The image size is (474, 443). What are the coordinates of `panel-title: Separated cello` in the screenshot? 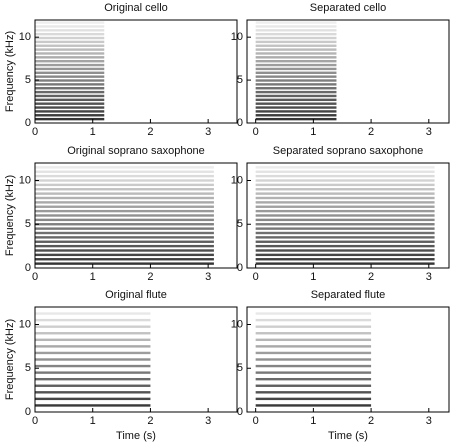 It's located at (348, 8).